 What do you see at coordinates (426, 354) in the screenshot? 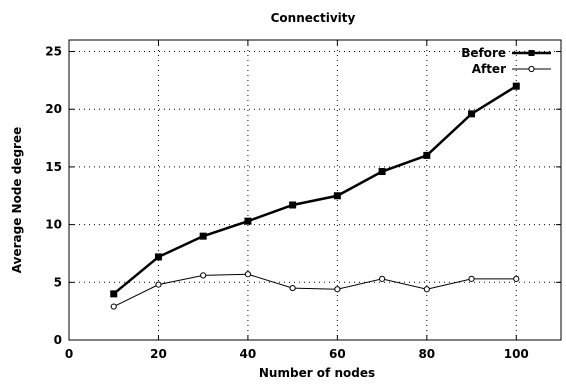
I see `x-tick-label: 80` at bounding box center [426, 354].